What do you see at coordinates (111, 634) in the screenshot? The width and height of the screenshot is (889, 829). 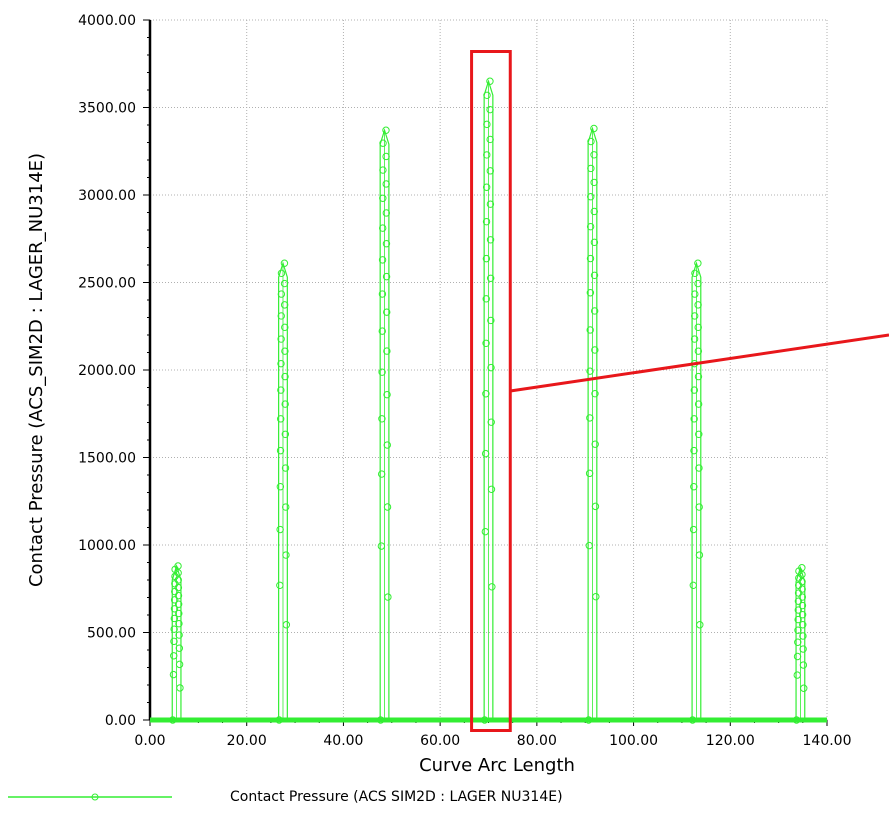 I see `y-tick-label: 500.00` at bounding box center [111, 634].